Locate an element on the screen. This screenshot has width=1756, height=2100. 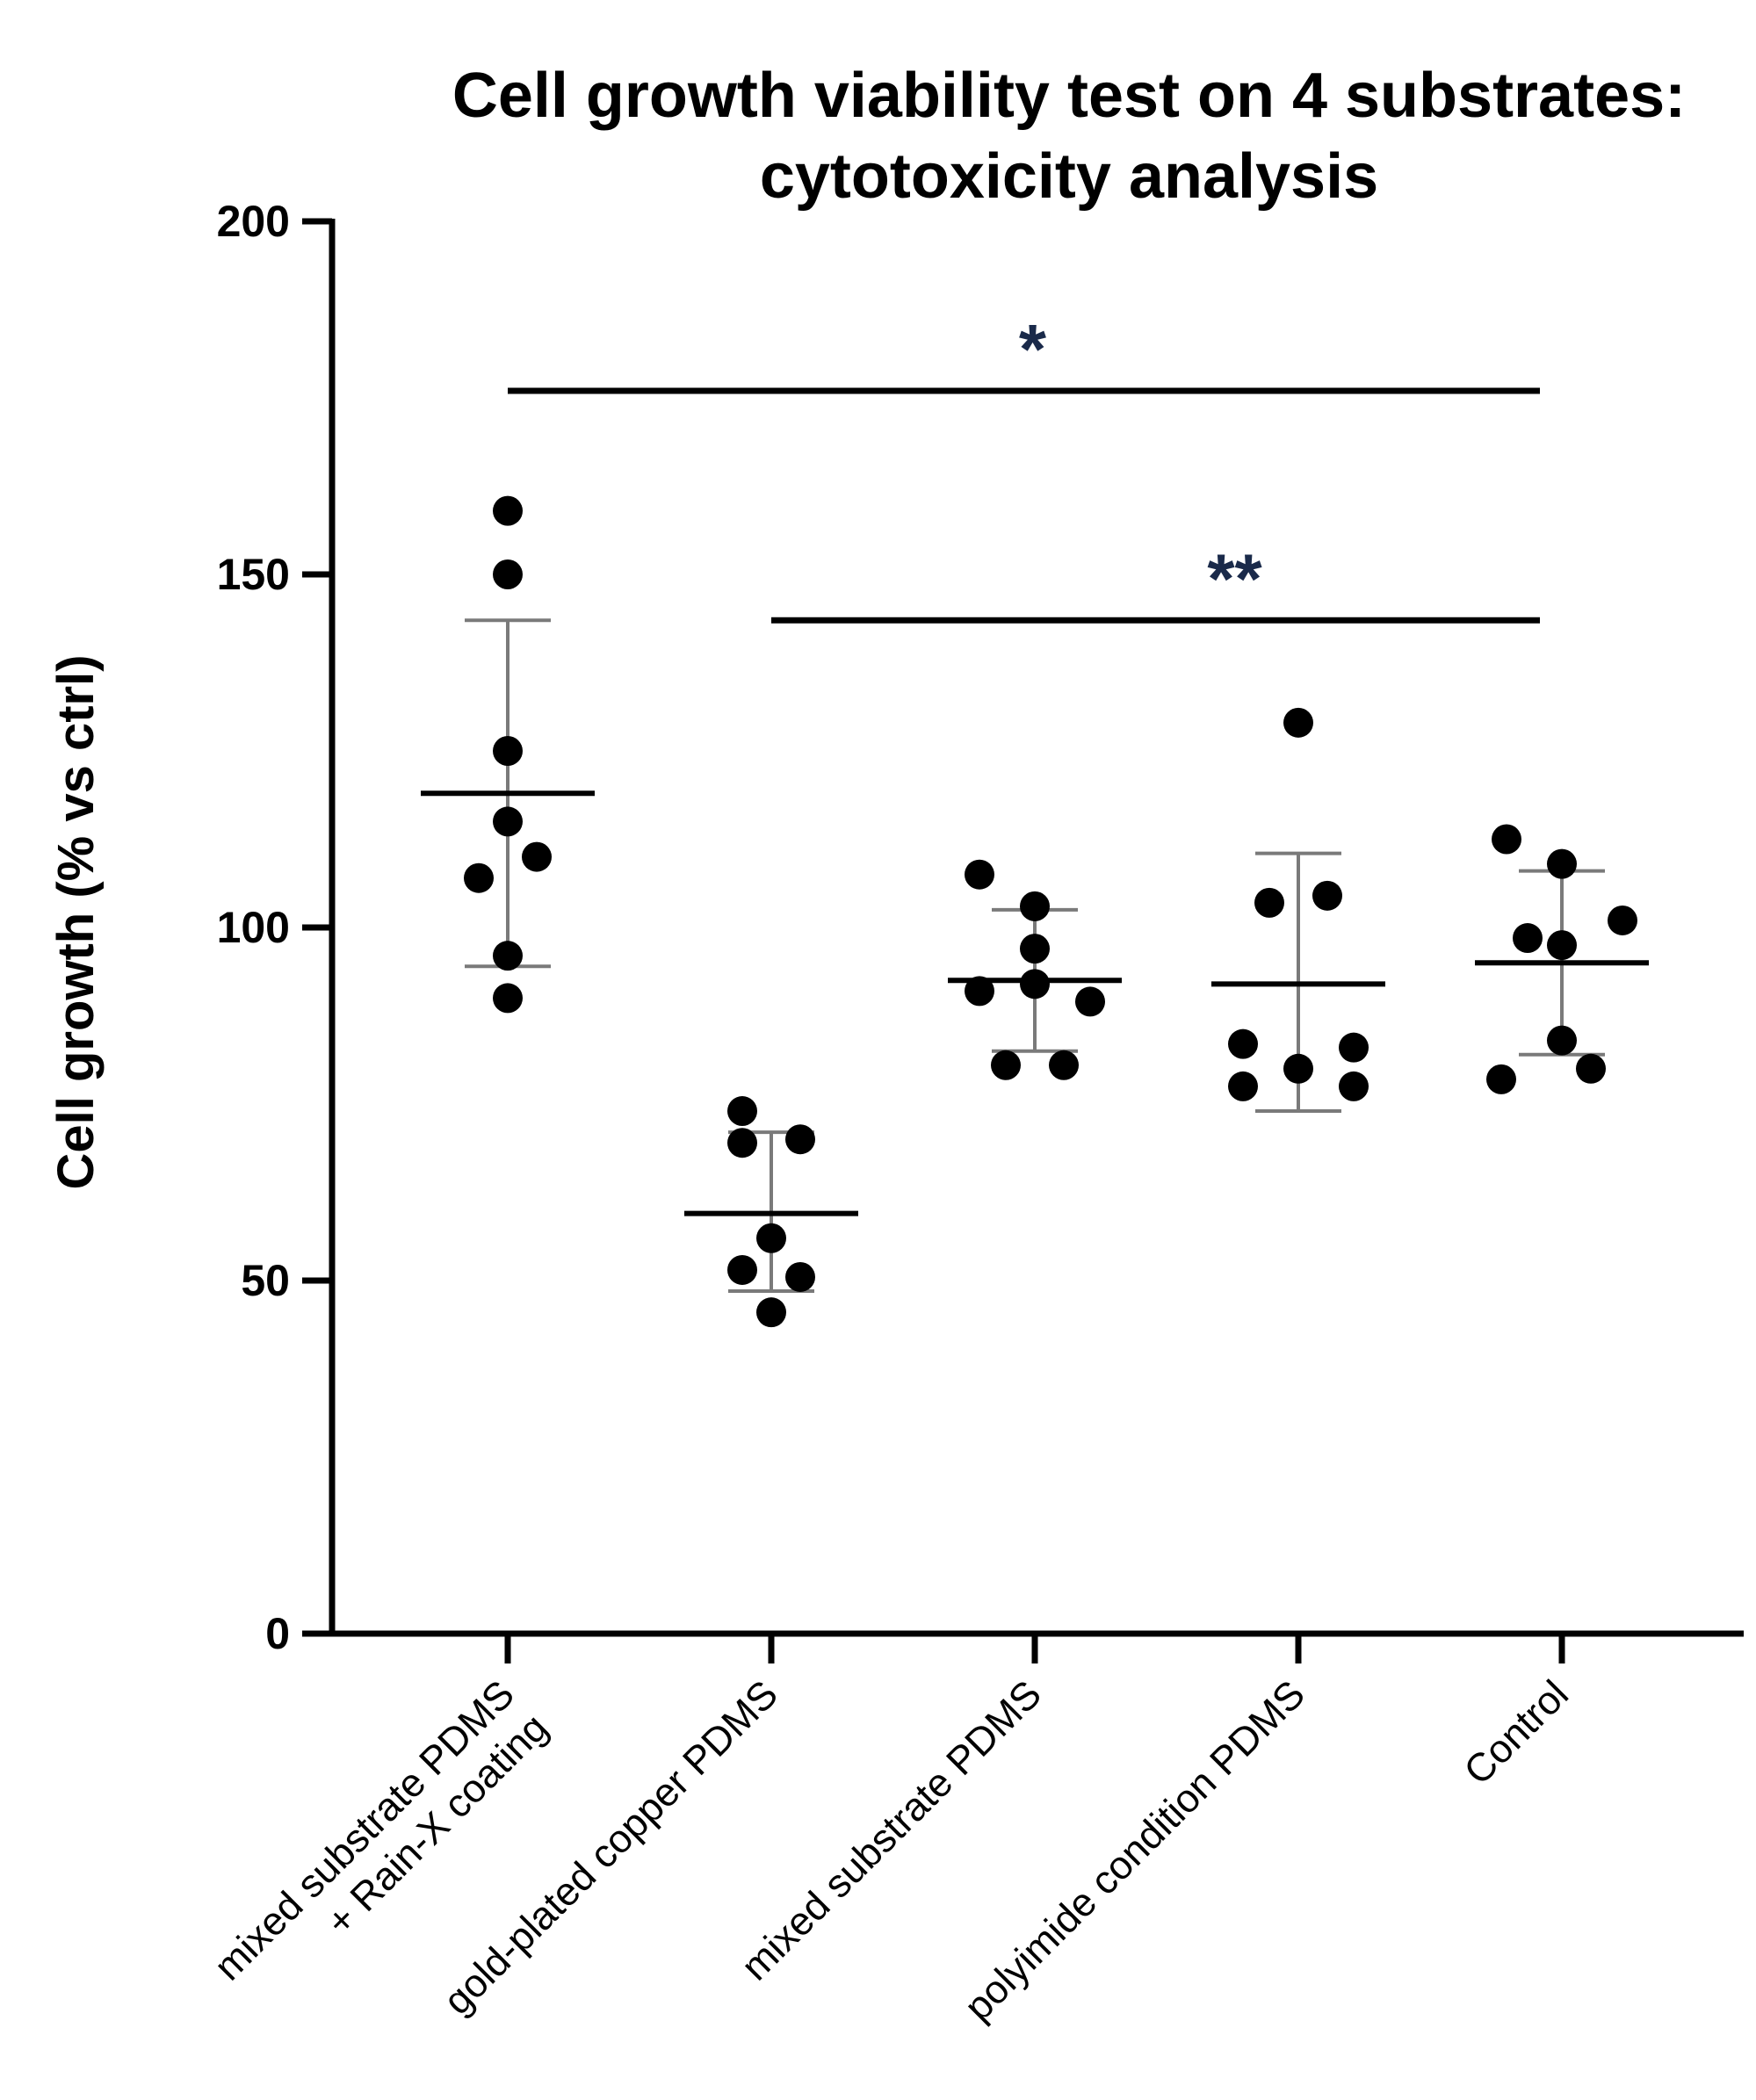
x-tick-label-line: Control is located at coordinates (1516, 1732).